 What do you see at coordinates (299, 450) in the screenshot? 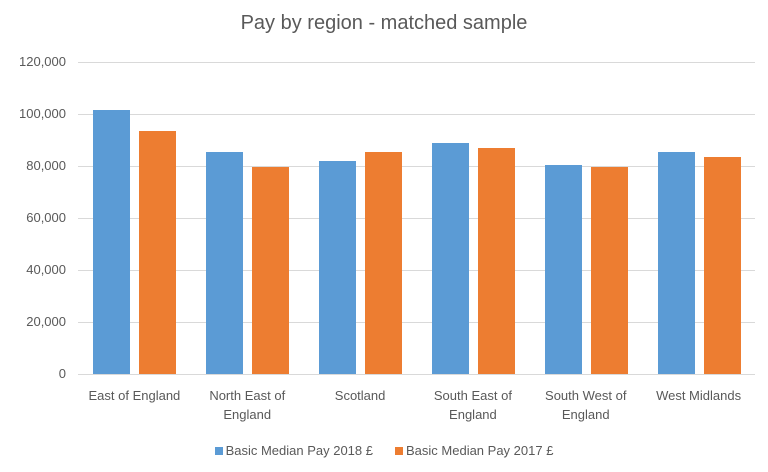
I see `legend-label: Basic Median Pay 2018 £` at bounding box center [299, 450].